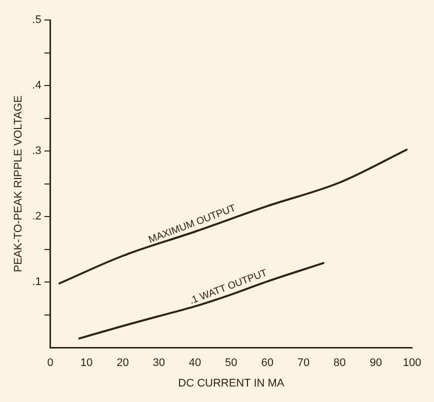 Image resolution: width=434 pixels, height=402 pixels. I want to click on x-tick-label: 0, so click(50, 363).